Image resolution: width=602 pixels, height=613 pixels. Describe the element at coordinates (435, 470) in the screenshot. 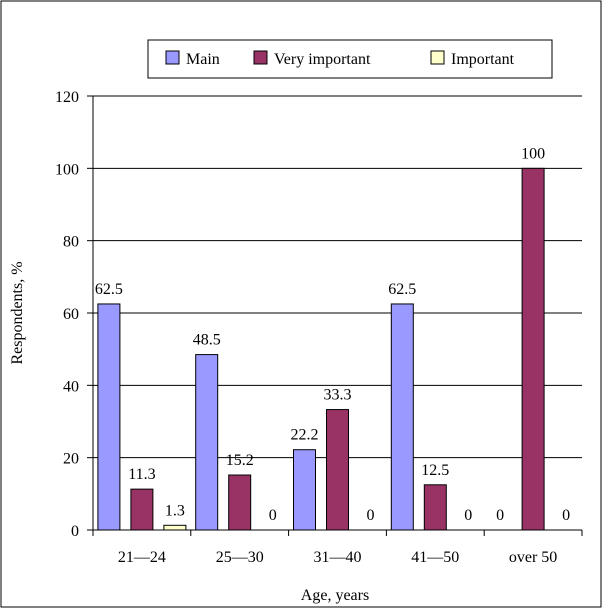

I see `data-label: 12.5` at that location.